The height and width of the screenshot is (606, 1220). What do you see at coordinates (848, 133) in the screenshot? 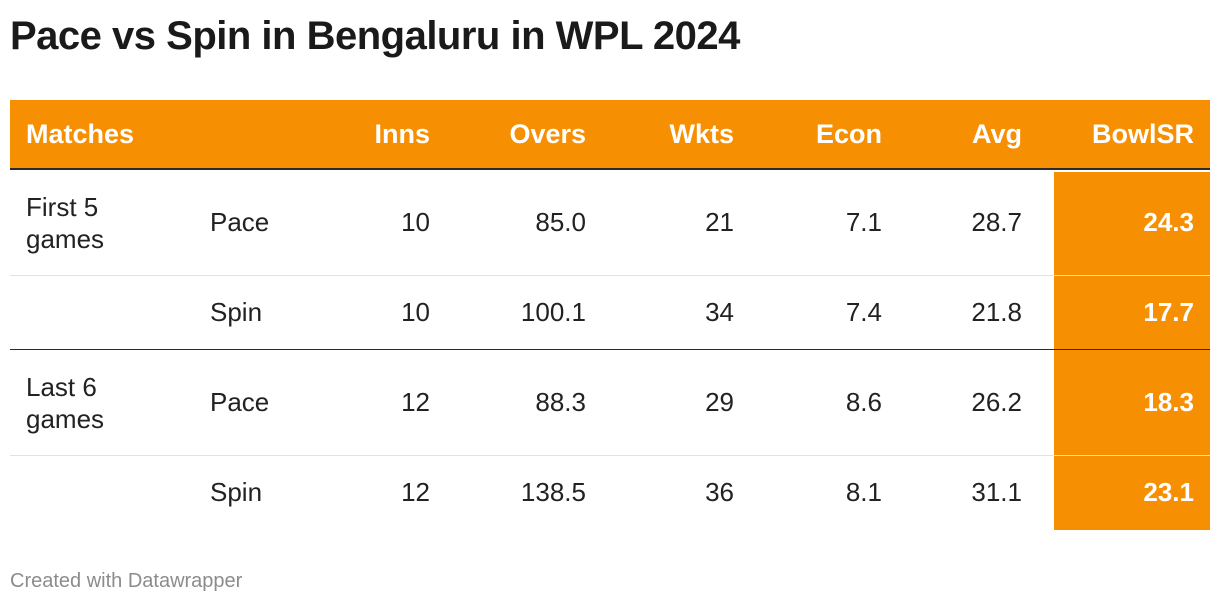
I see `header-econ: Econ` at bounding box center [848, 133].